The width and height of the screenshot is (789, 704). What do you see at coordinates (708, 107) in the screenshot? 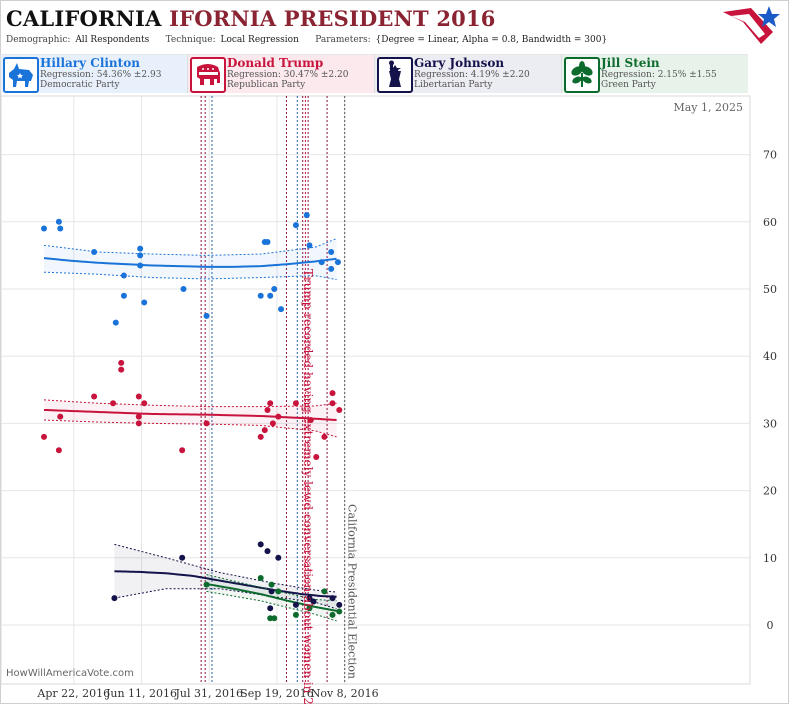
I see `date-stamp: May 1, 2025` at bounding box center [708, 107].